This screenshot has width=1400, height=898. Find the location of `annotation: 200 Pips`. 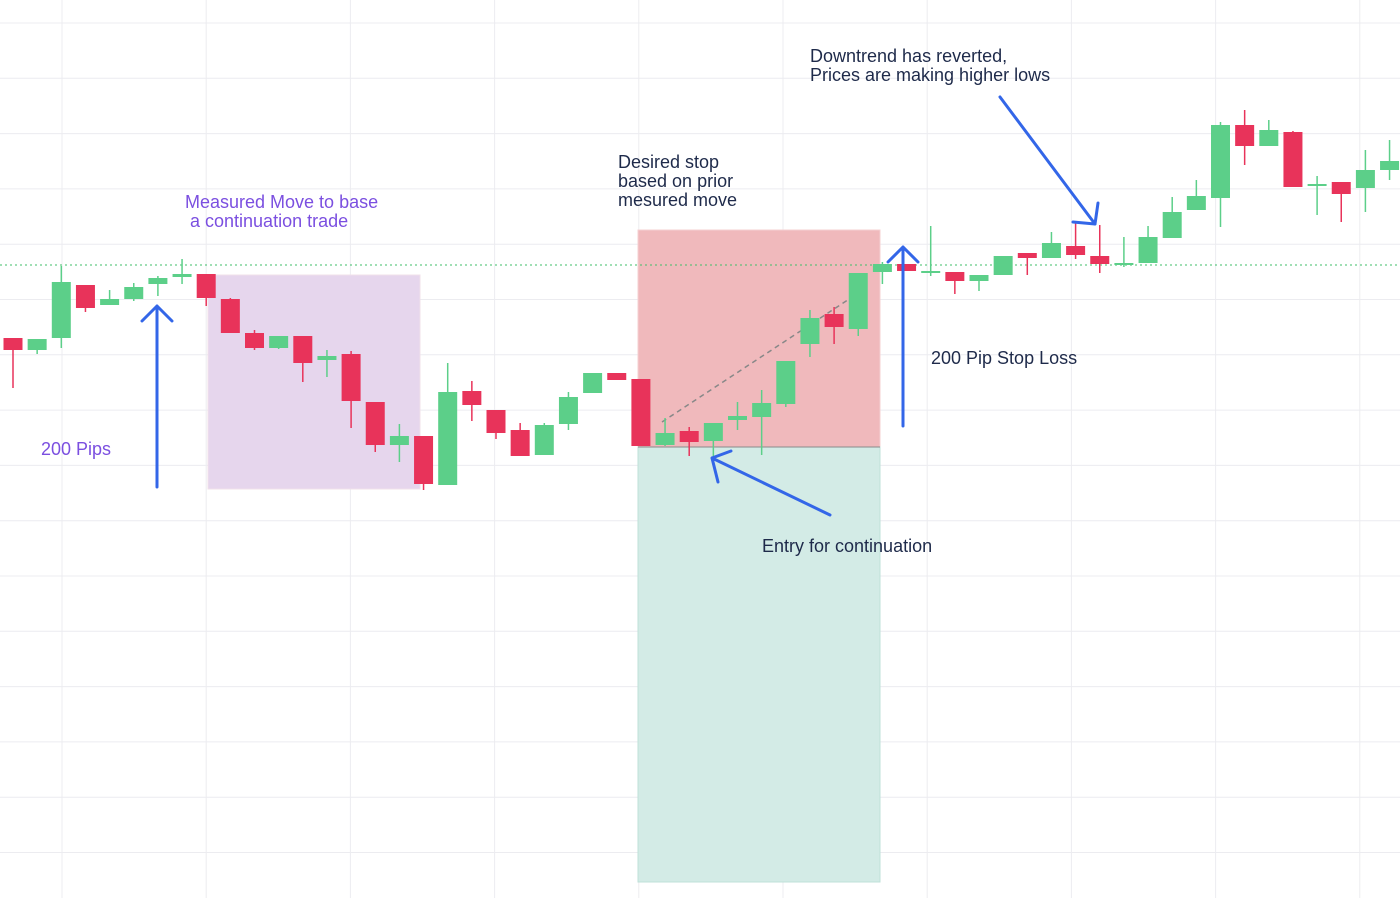

annotation: 200 Pips is located at coordinates (76, 449).